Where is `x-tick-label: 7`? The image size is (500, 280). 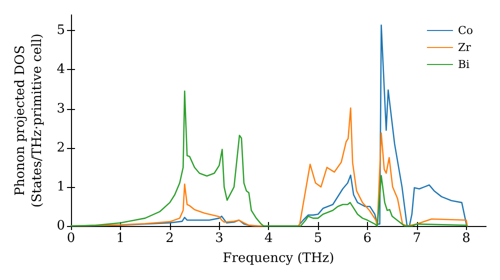
x-tick-label: 7 is located at coordinates (416, 238).